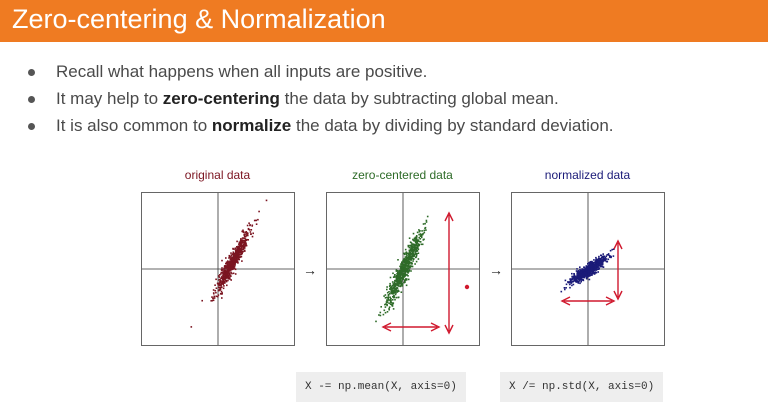 Image resolution: width=768 pixels, height=410 pixels. Describe the element at coordinates (402, 175) in the screenshot. I see `plot-title: zero-centered data` at that location.